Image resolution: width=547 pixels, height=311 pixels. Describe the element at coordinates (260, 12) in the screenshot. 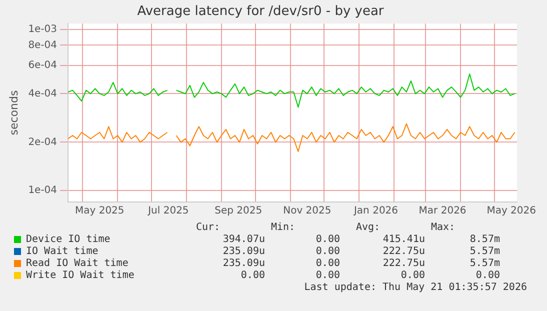

I see `chart-title: Average latency for /dev/sr0 - by year` at that location.